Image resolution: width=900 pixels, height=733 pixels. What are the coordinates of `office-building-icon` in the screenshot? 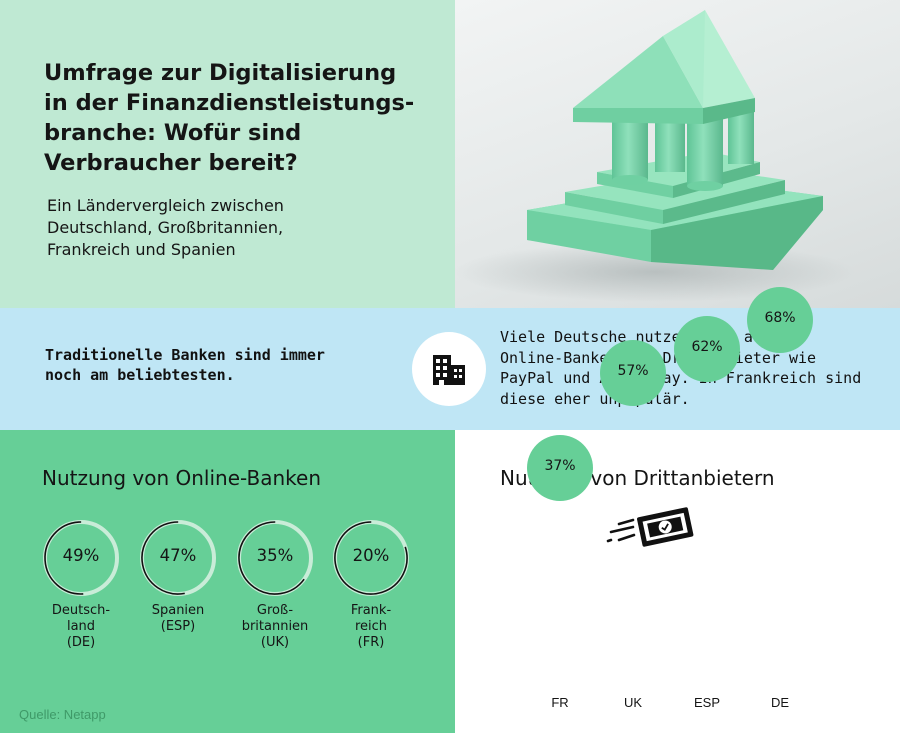 It's located at (449, 370).